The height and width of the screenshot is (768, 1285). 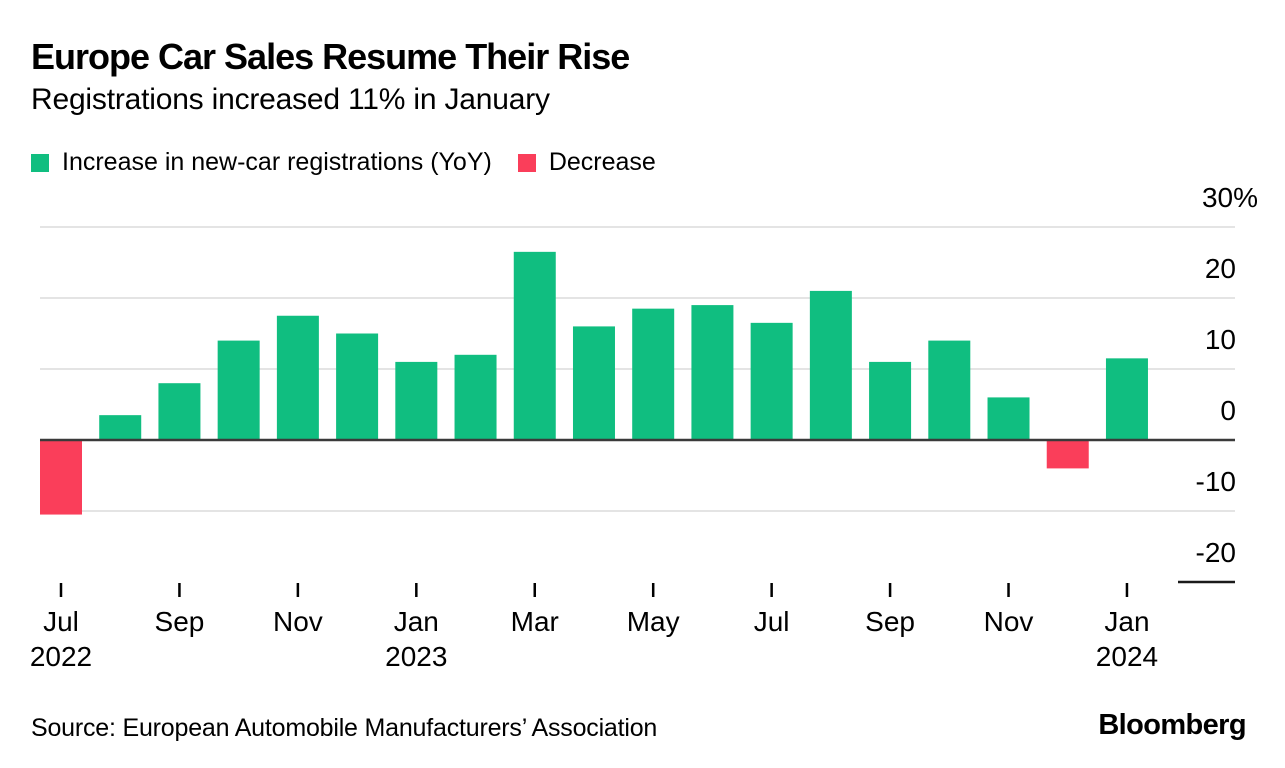 I want to click on legend-label-increase: Increase in new-car registrations (YoY), so click(x=277, y=162).